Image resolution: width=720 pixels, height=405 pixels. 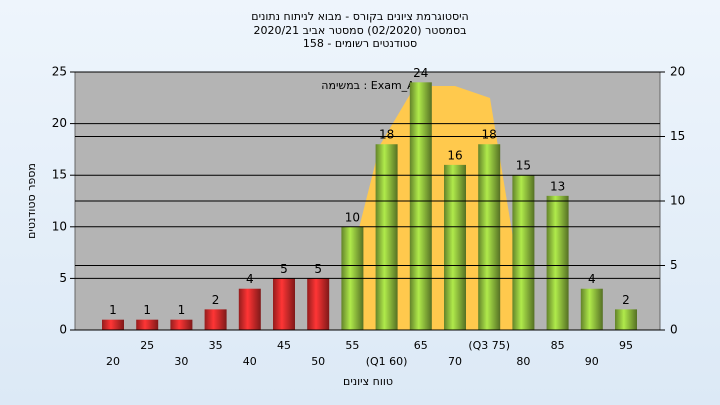 What do you see at coordinates (420, 73) in the screenshot?
I see `value-label: 24` at bounding box center [420, 73].